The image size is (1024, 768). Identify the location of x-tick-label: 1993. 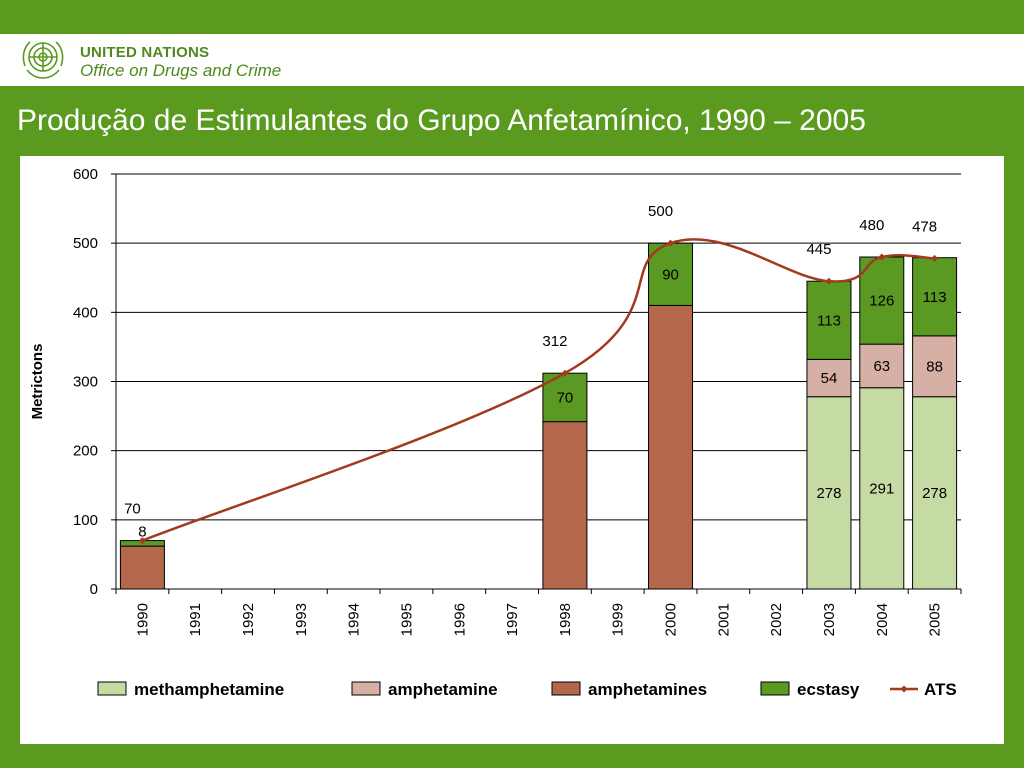
(301, 619).